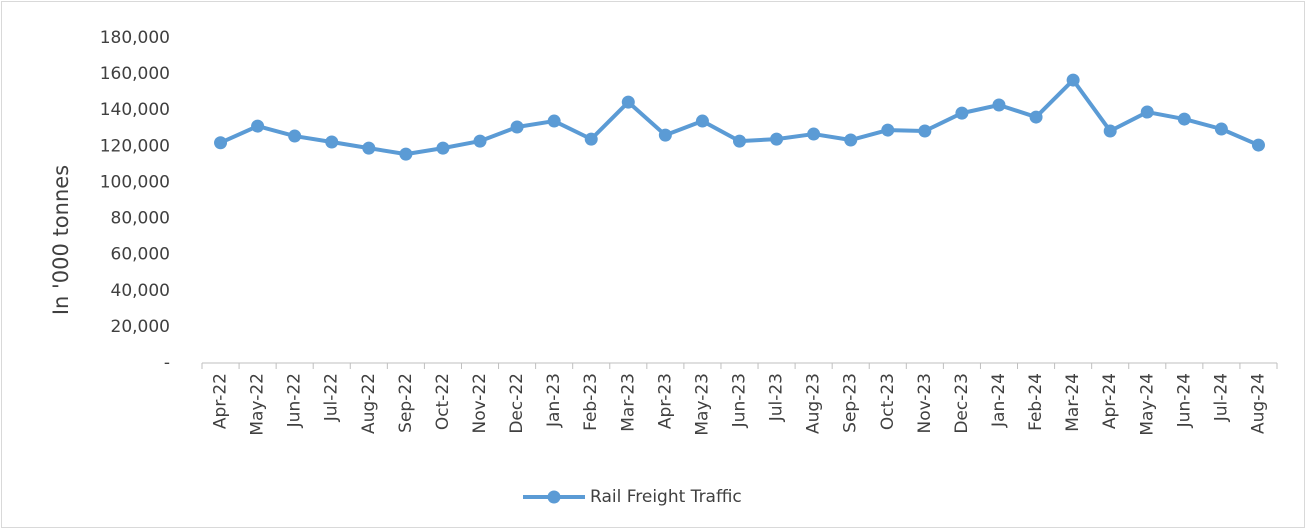 The image size is (1307, 530). Describe the element at coordinates (665, 401) in the screenshot. I see `x-tick-label: Apr-23` at that location.